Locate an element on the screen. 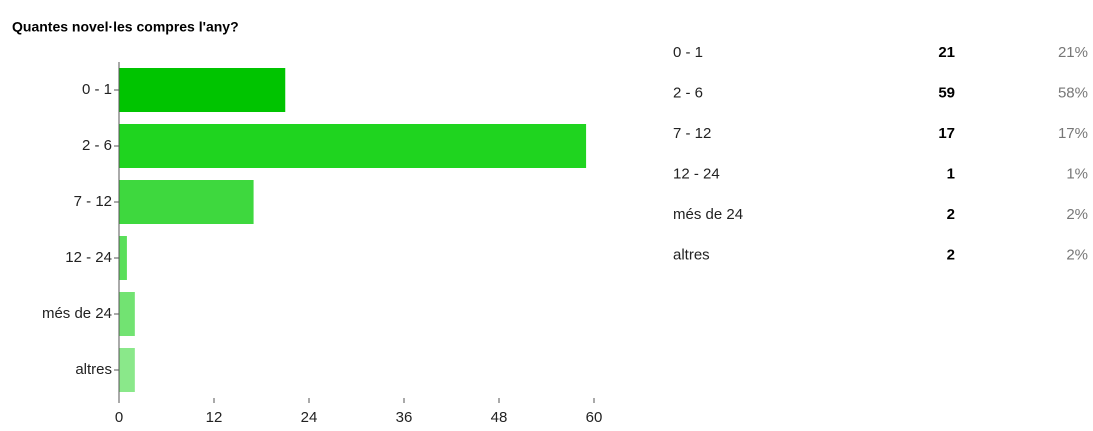 This screenshot has height=431, width=1093. x-tick-label: 0 is located at coordinates (119, 417).